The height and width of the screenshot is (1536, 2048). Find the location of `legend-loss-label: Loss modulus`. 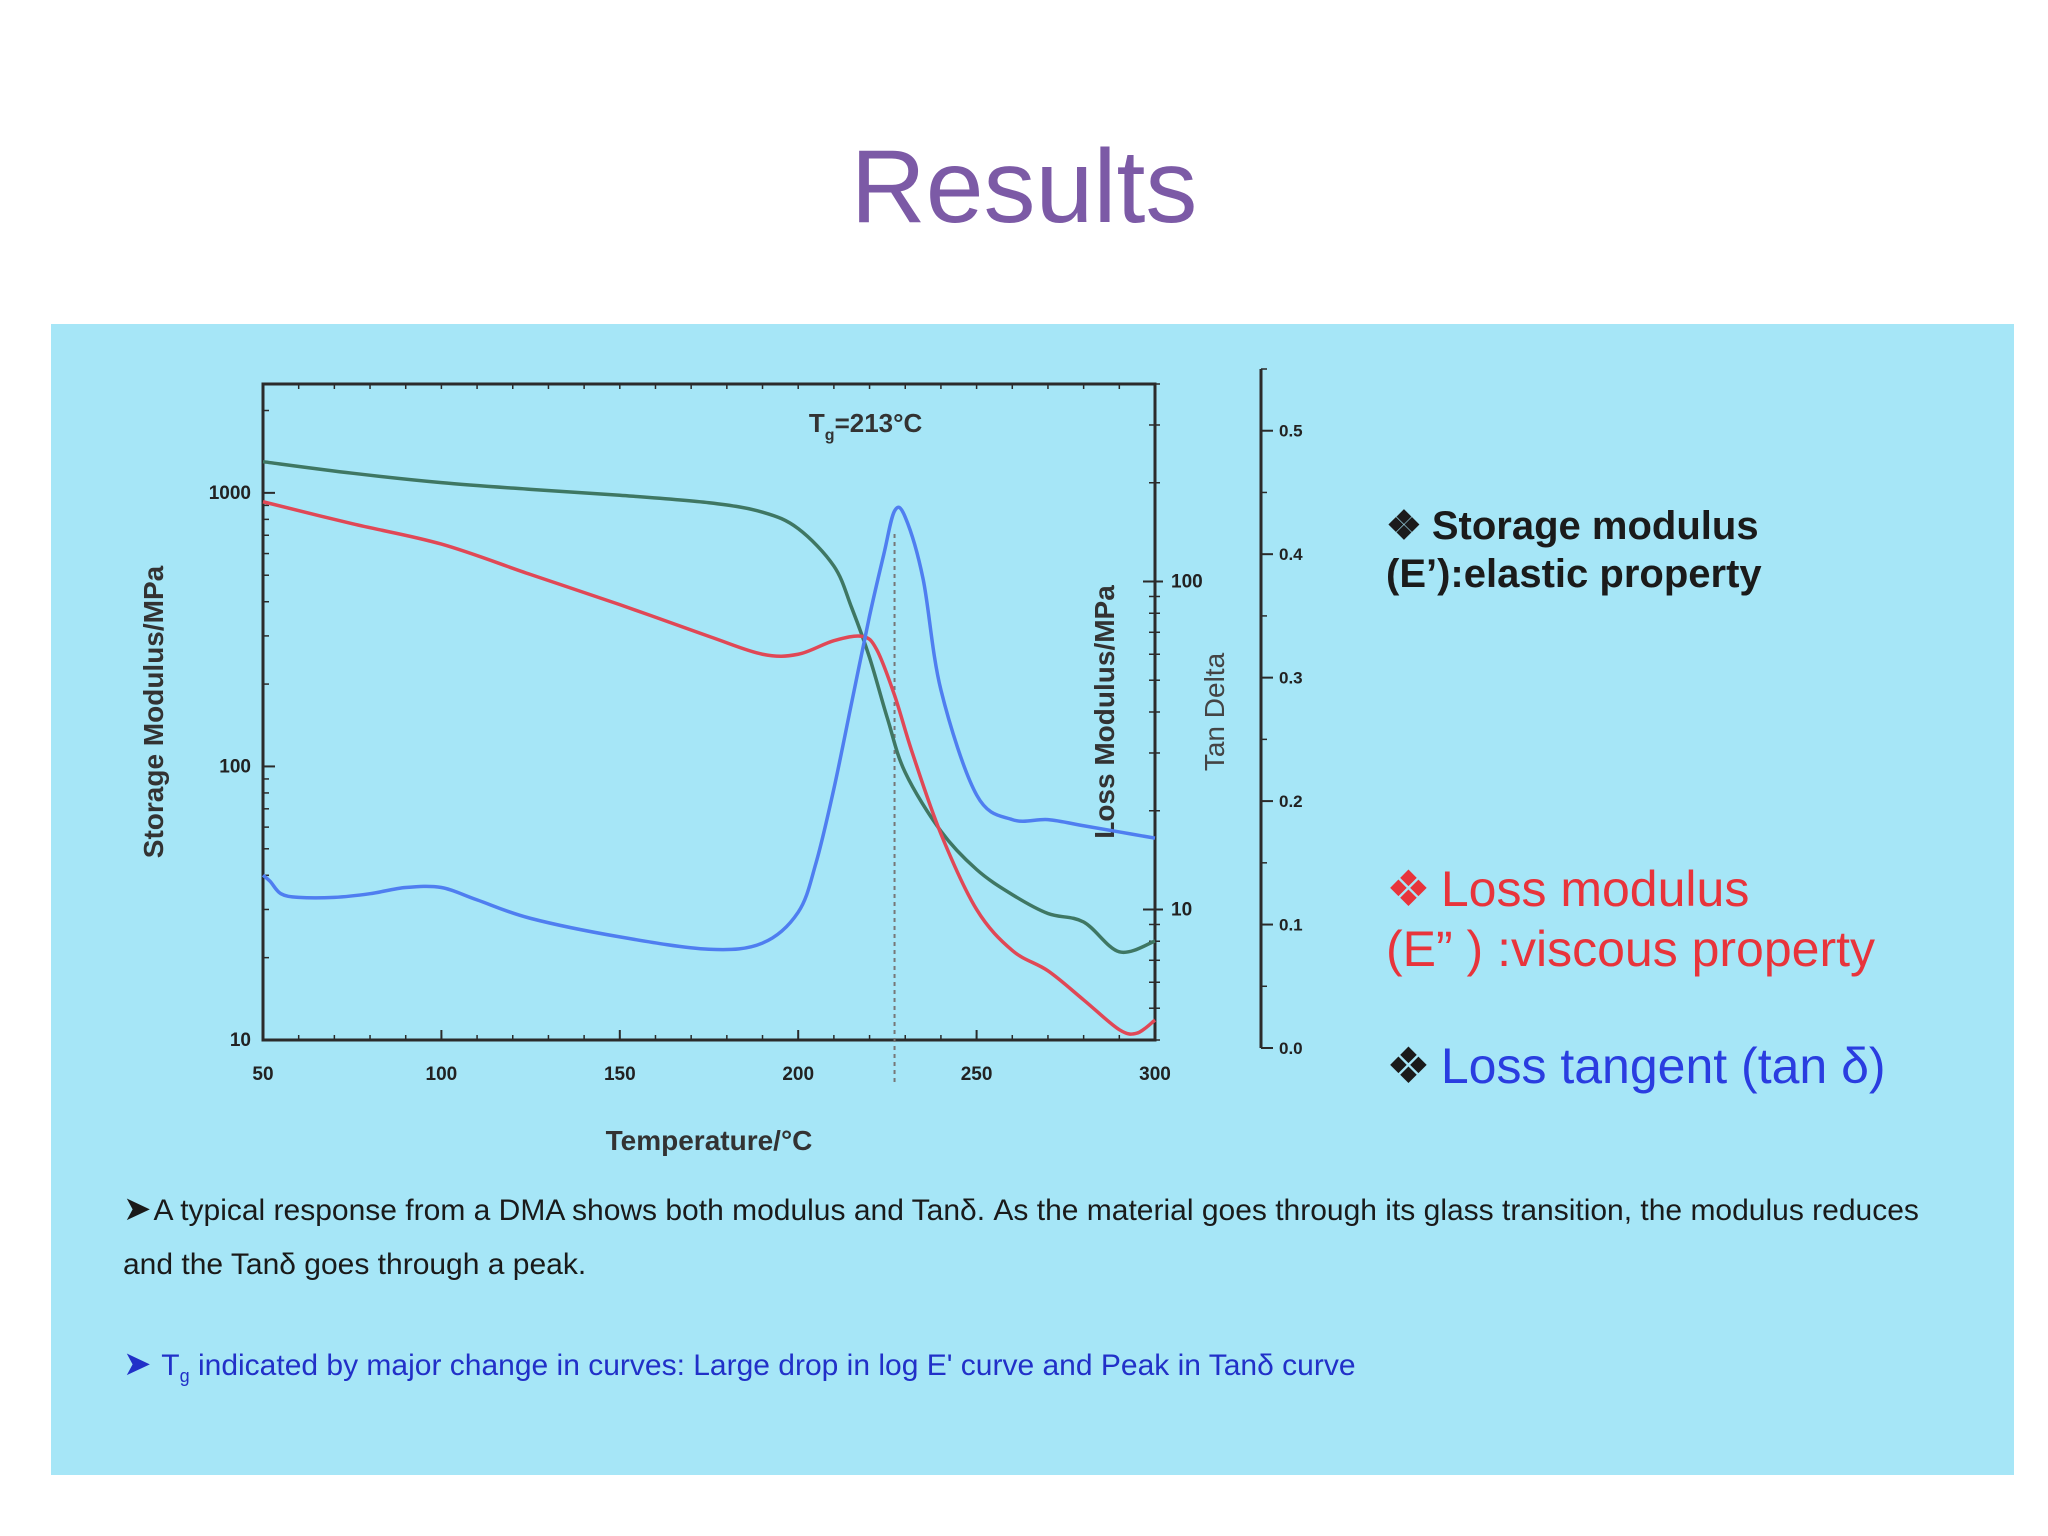

legend-loss-label: Loss modulus is located at coordinates (1595, 889).